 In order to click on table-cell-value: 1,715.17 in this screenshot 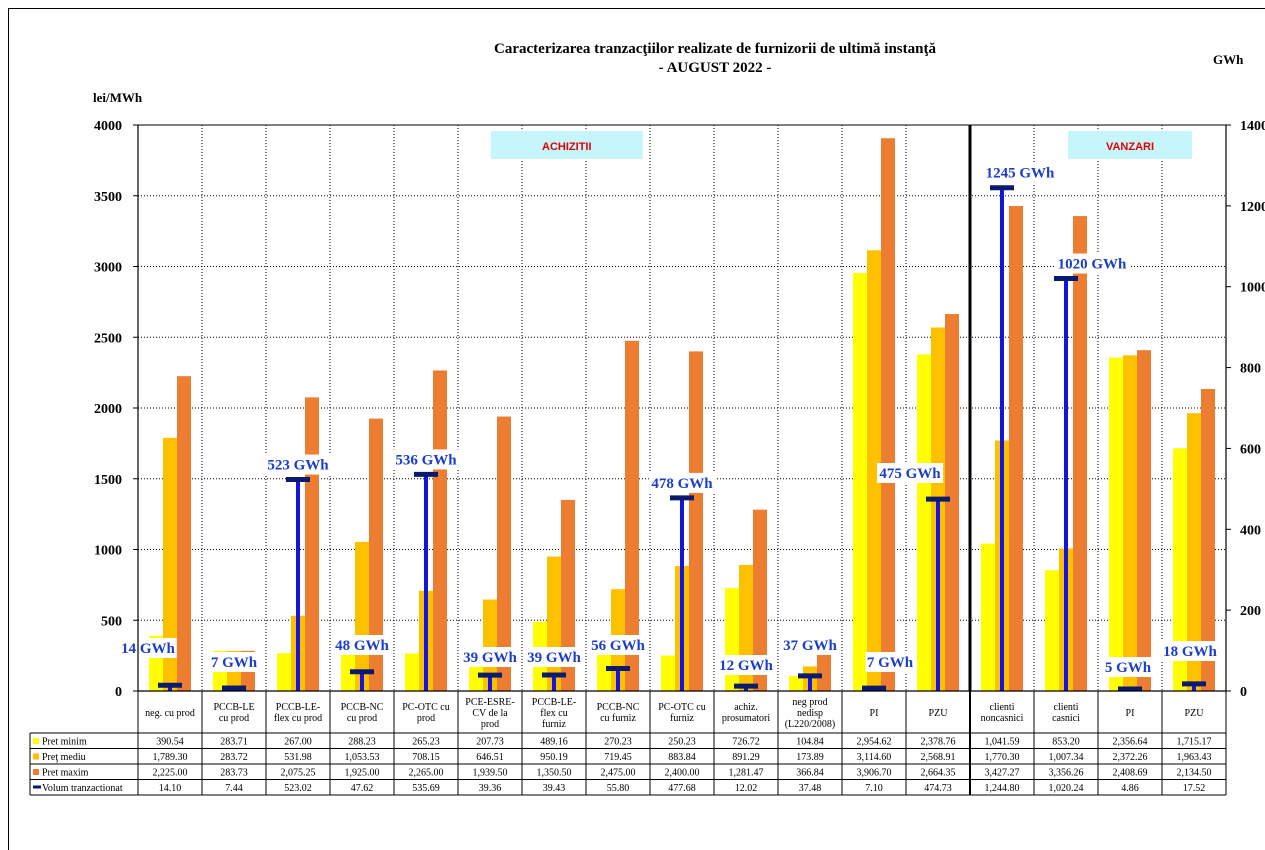, I will do `click(1194, 742)`.